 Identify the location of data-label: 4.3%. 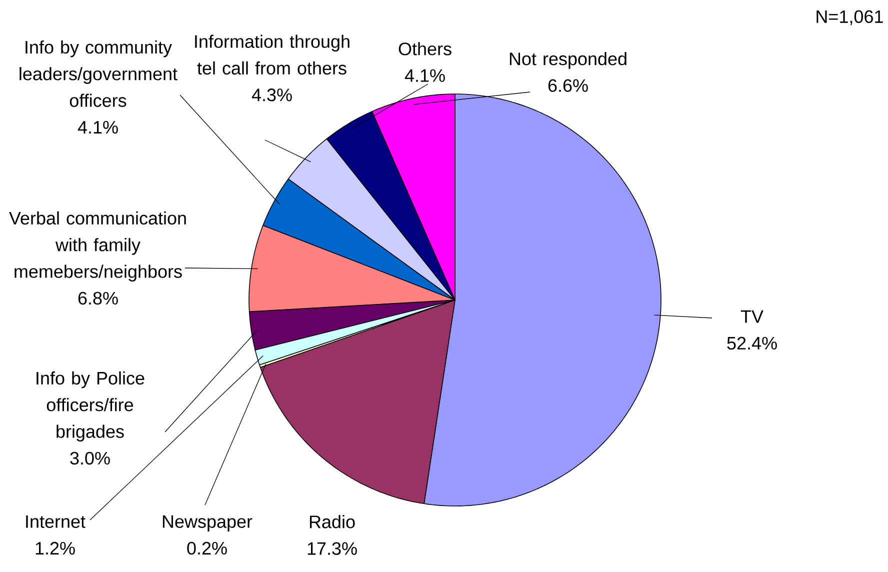
(272, 95).